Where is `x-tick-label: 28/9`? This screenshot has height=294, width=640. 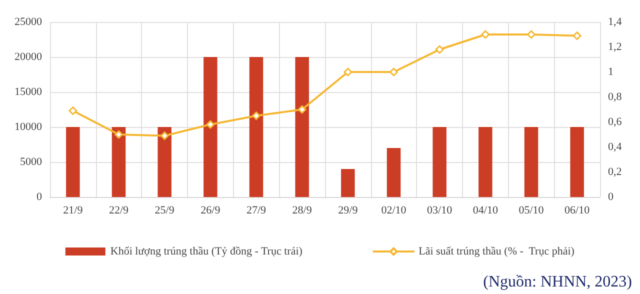 x-tick-label: 28/9 is located at coordinates (302, 210).